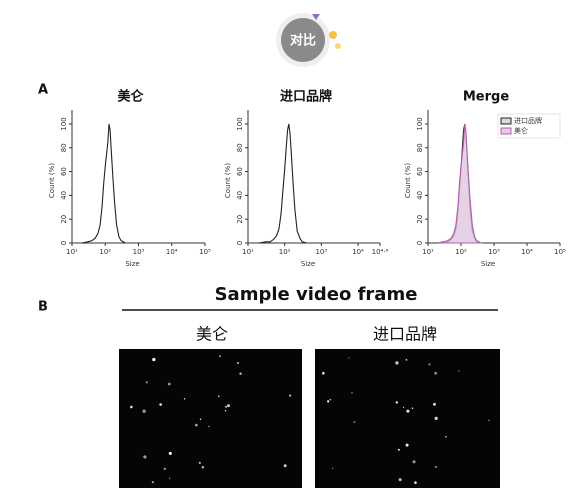  Describe the element at coordinates (528, 120) in the screenshot. I see `legend-label: 进口品牌` at that location.